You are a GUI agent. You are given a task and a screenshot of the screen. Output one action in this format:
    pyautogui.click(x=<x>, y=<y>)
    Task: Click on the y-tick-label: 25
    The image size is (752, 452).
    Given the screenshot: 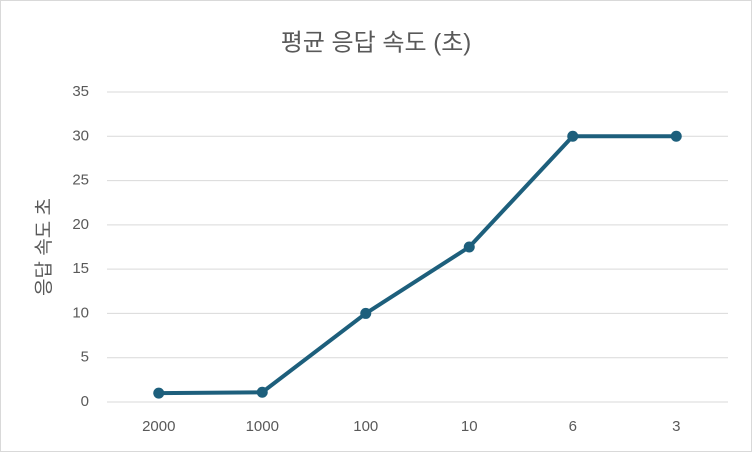 What is the action you would take?
    pyautogui.click(x=80, y=180)
    